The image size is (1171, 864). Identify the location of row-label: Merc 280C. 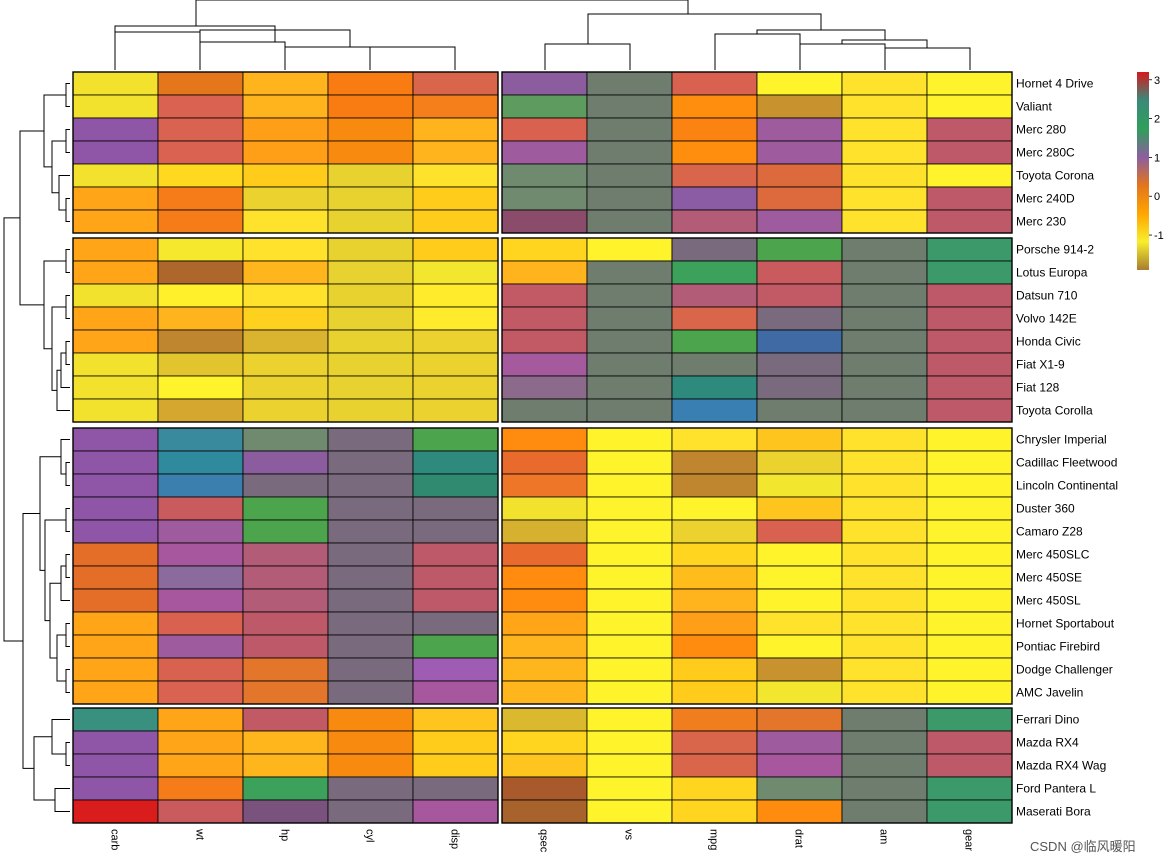
(1045, 153).